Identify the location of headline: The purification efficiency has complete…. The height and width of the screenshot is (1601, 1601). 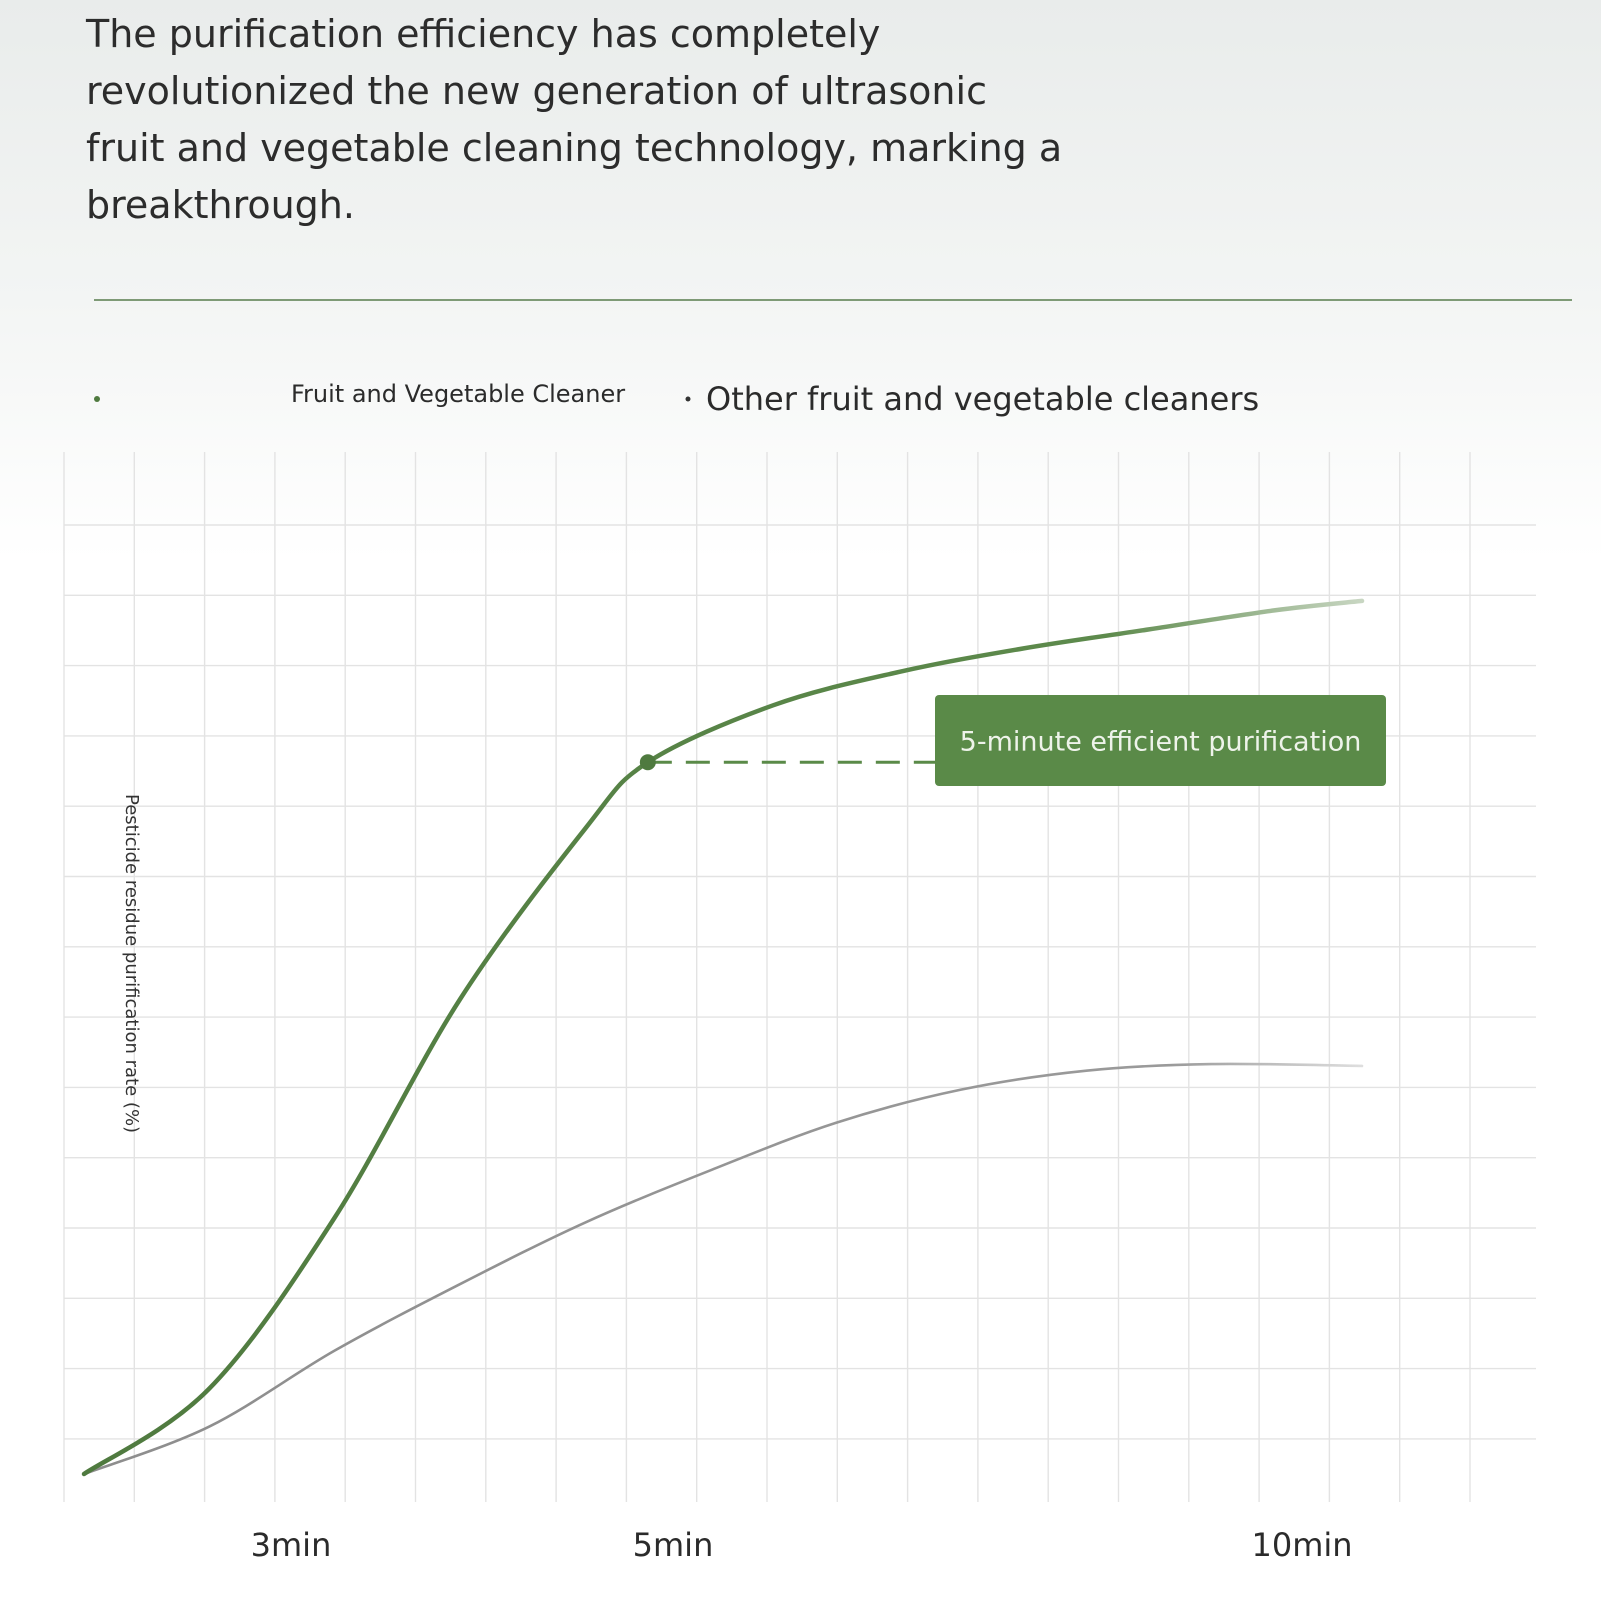
(574, 119).